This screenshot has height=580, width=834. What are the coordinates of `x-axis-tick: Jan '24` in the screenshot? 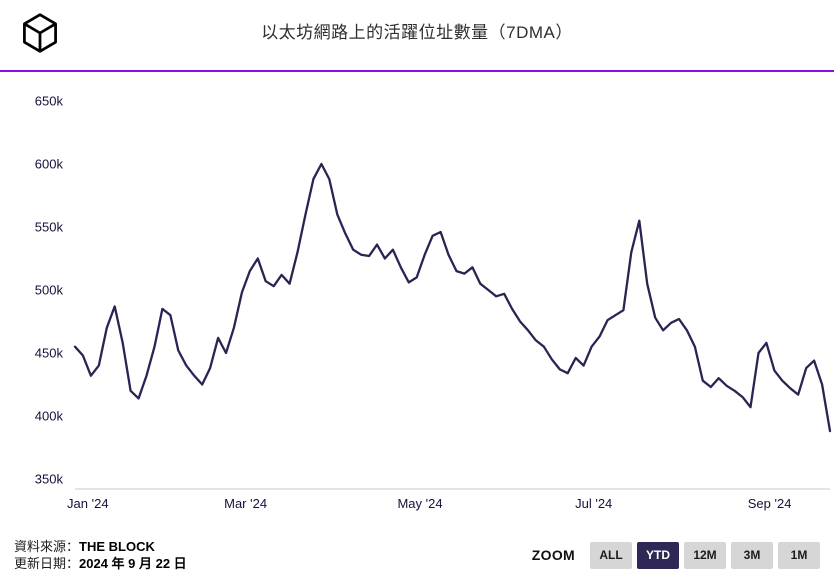 It's located at (88, 503).